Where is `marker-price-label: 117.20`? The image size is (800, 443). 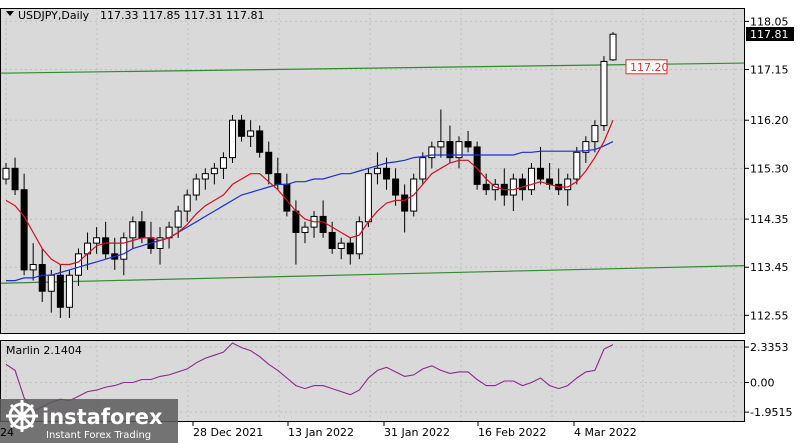
marker-price-label: 117.20 is located at coordinates (649, 67).